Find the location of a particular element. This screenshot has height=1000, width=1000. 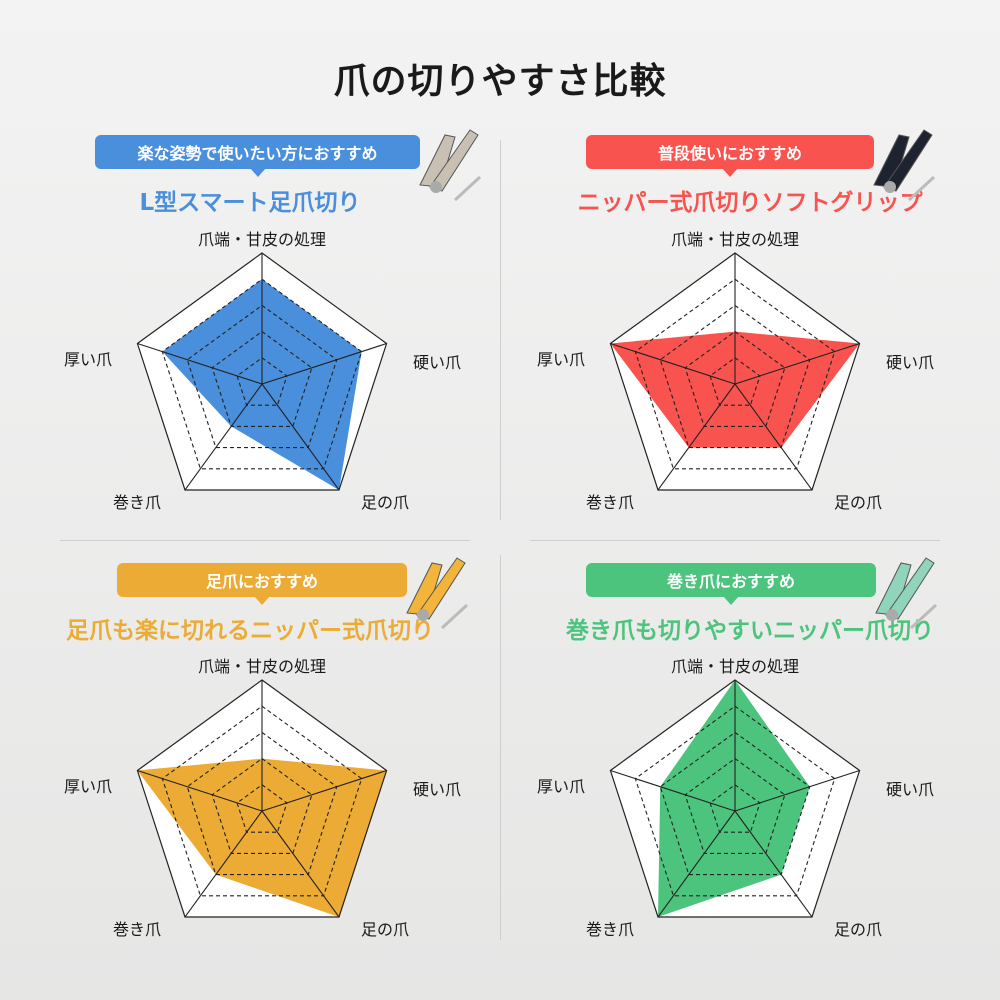

divider-vertical-bottom is located at coordinates (500, 747).